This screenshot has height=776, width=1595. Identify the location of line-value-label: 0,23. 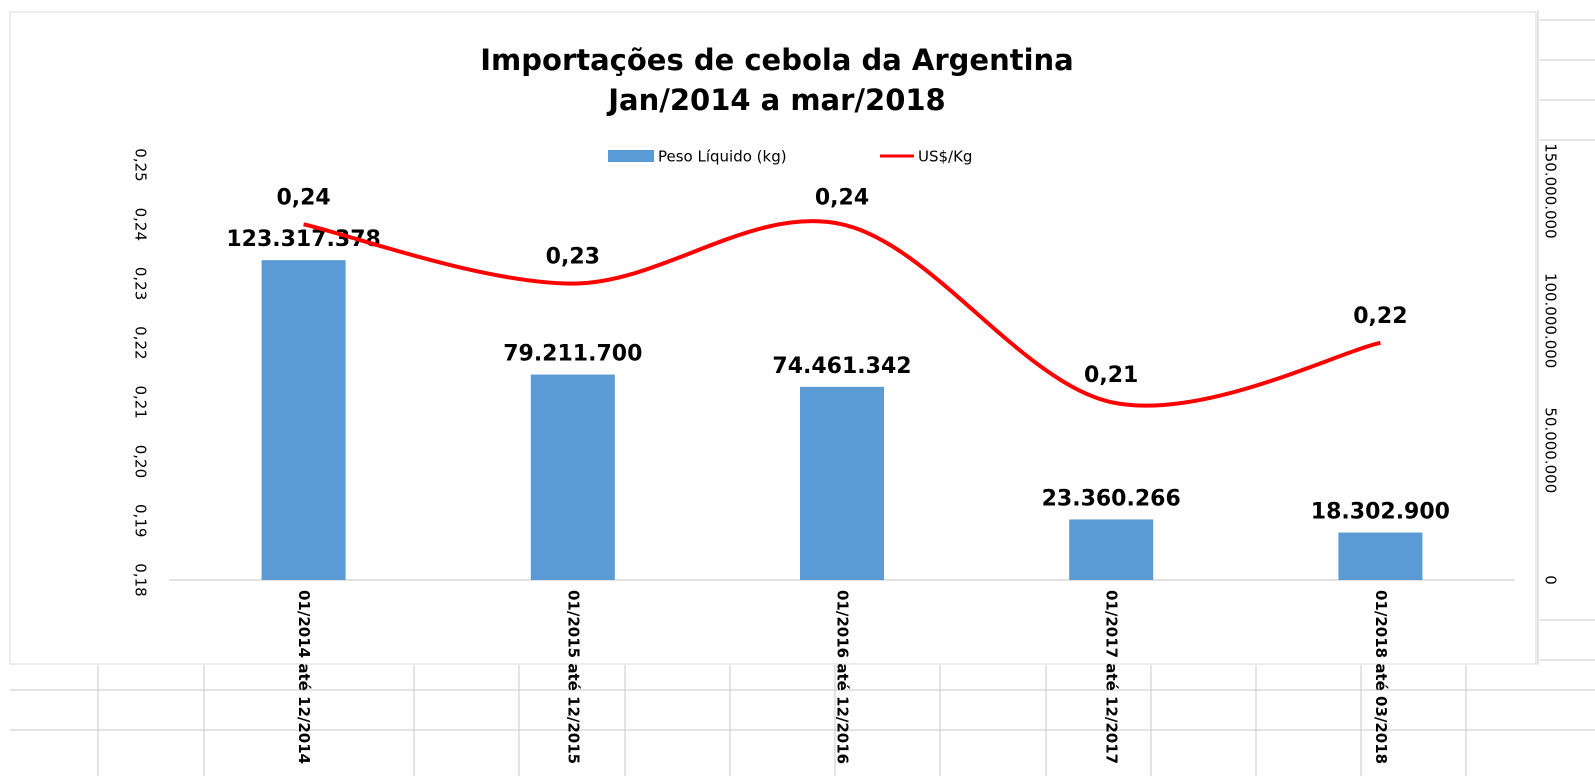
(573, 257).